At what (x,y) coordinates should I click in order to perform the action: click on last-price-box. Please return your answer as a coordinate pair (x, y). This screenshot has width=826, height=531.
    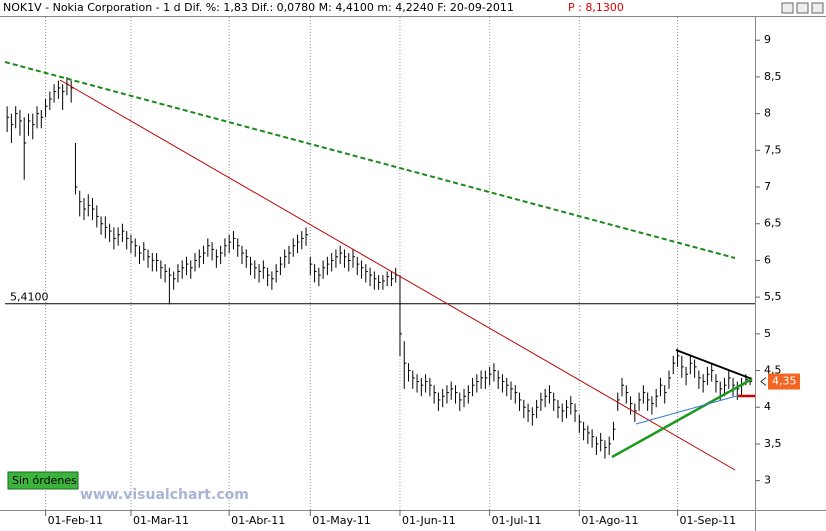
    Looking at the image, I should click on (784, 381).